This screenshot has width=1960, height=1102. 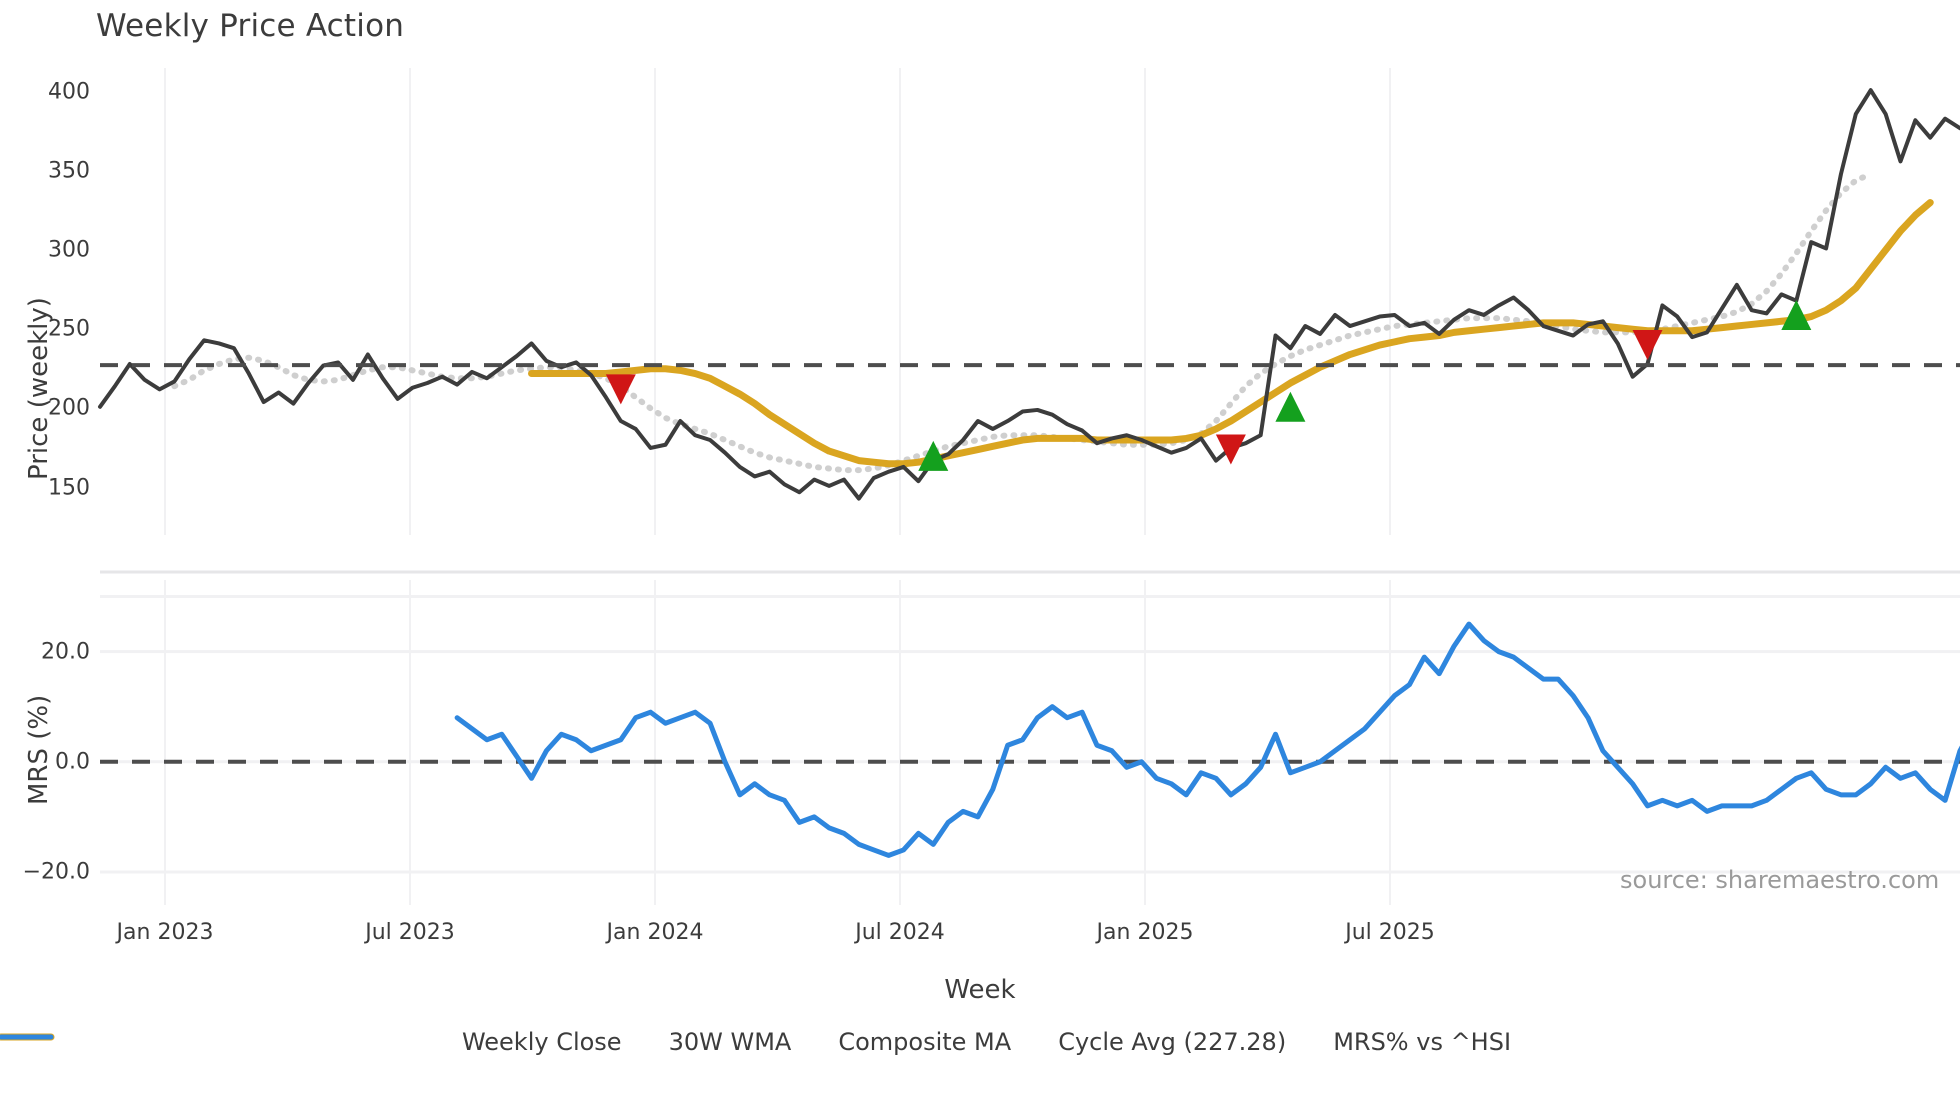 I want to click on legend-item: MRS% vs ^HSI, so click(x=756, y=1042).